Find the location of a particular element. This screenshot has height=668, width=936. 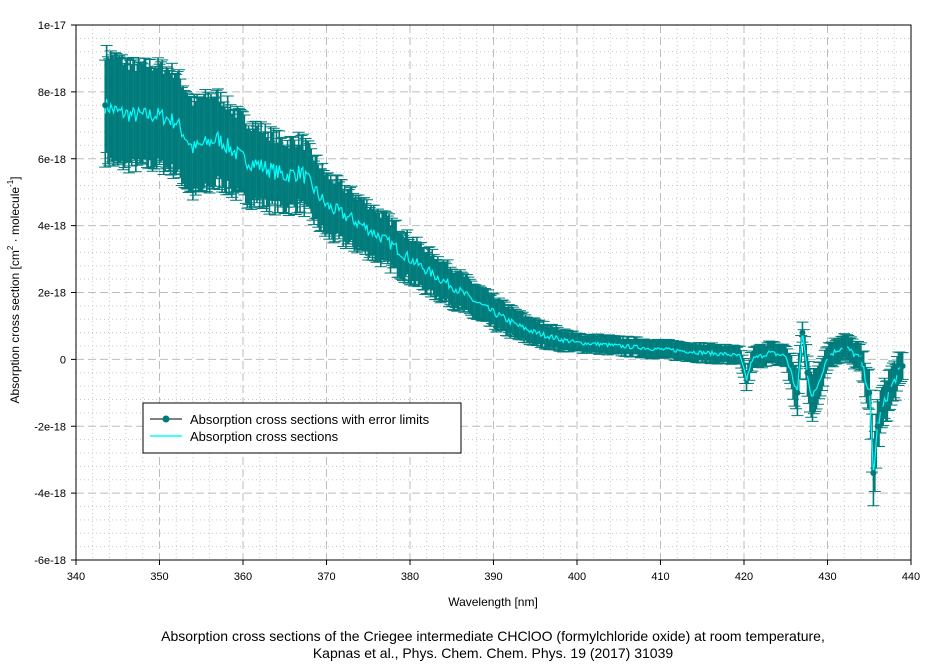

y-axis-title-part: ] is located at coordinates (15, 177).